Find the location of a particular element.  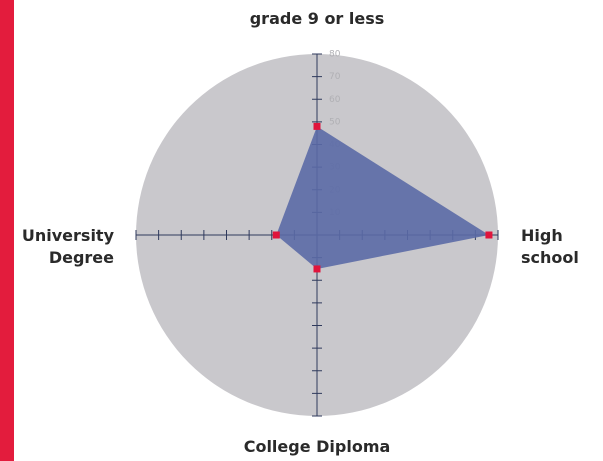

tick-label: 60 is located at coordinates (335, 100).